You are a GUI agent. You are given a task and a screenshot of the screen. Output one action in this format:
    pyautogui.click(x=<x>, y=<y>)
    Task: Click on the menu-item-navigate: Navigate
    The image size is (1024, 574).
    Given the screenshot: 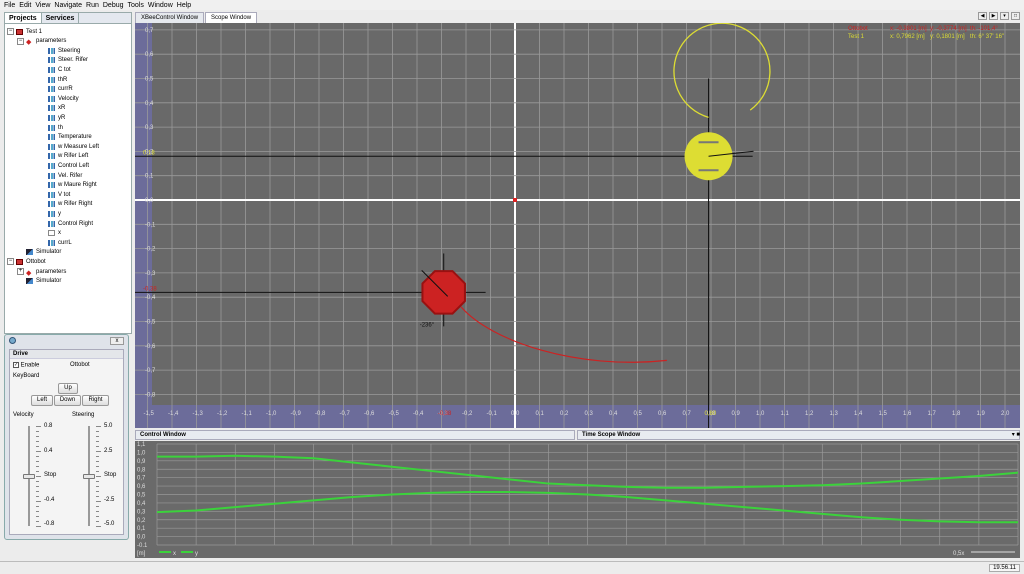 What is the action you would take?
    pyautogui.click(x=68, y=5)
    